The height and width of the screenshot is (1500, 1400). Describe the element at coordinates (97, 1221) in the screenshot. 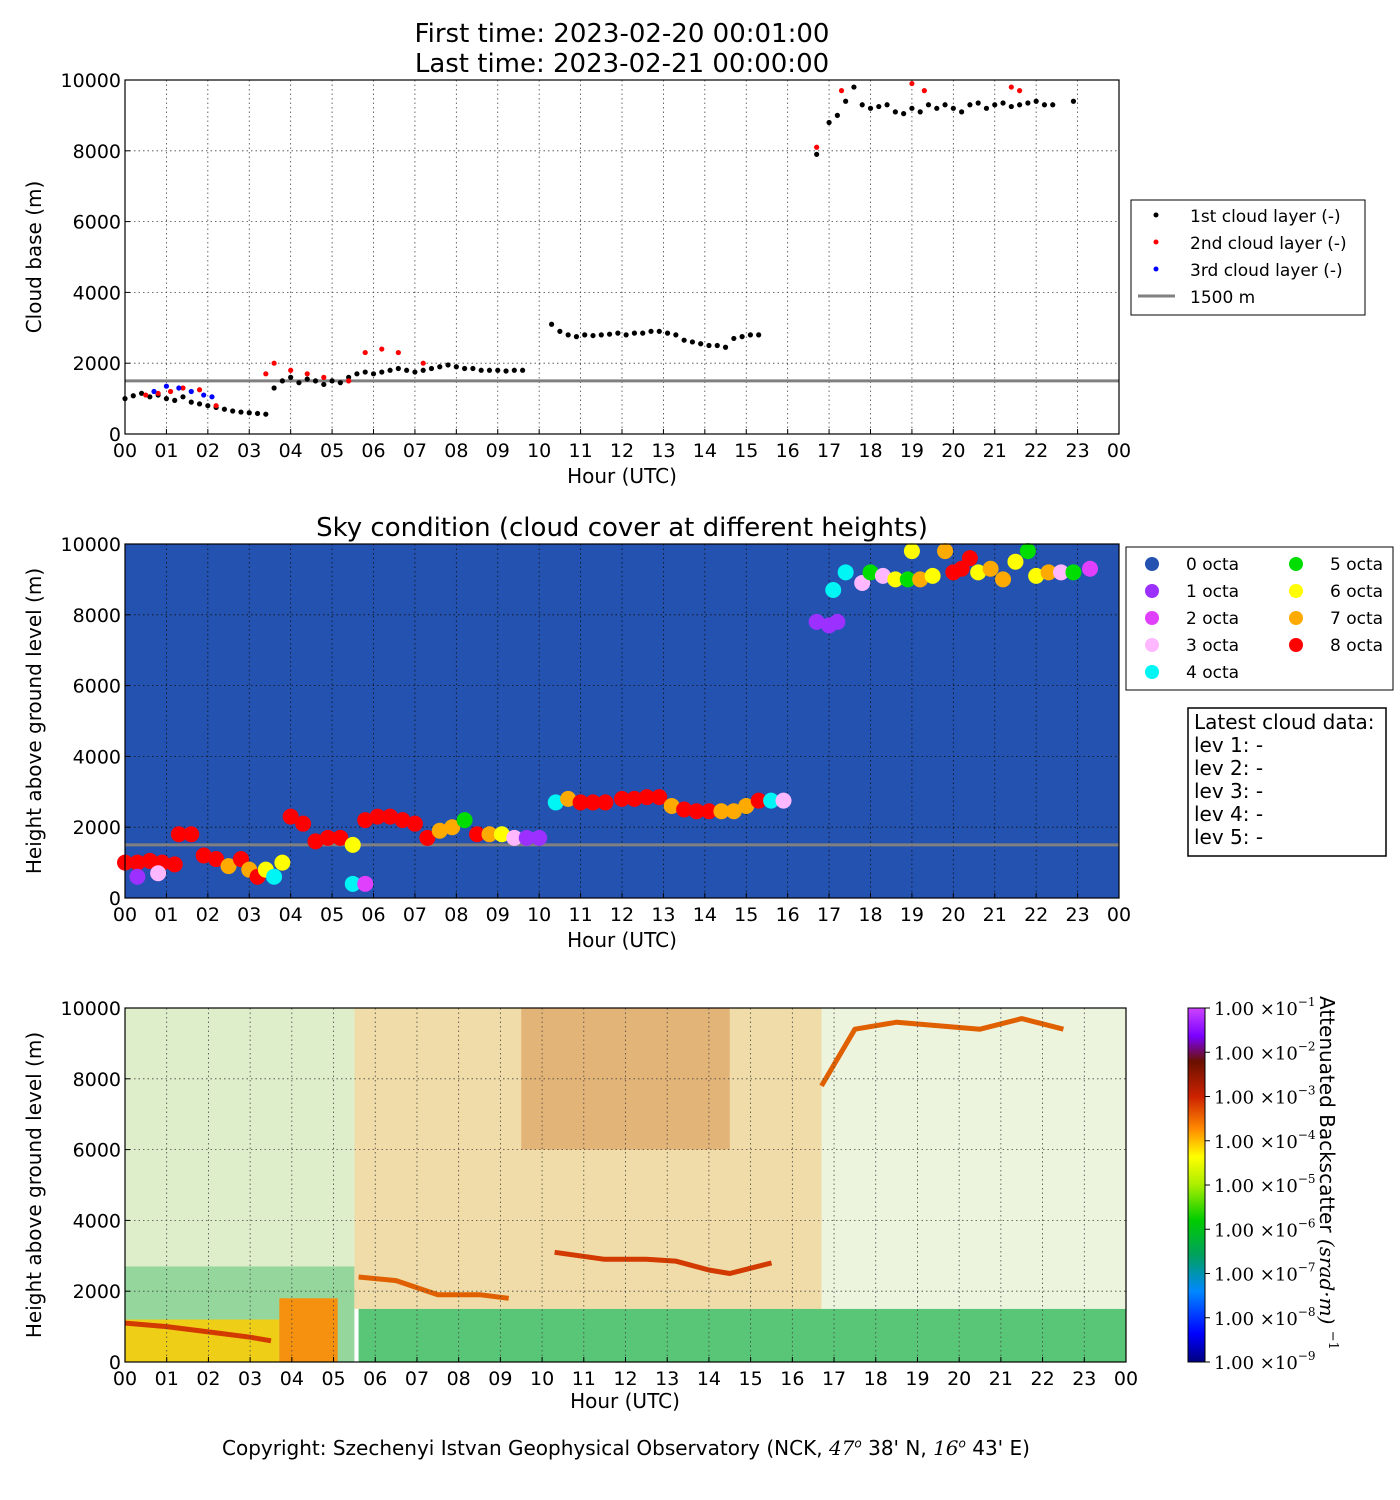

I see `backscatter-y-tick-label: 4000` at that location.